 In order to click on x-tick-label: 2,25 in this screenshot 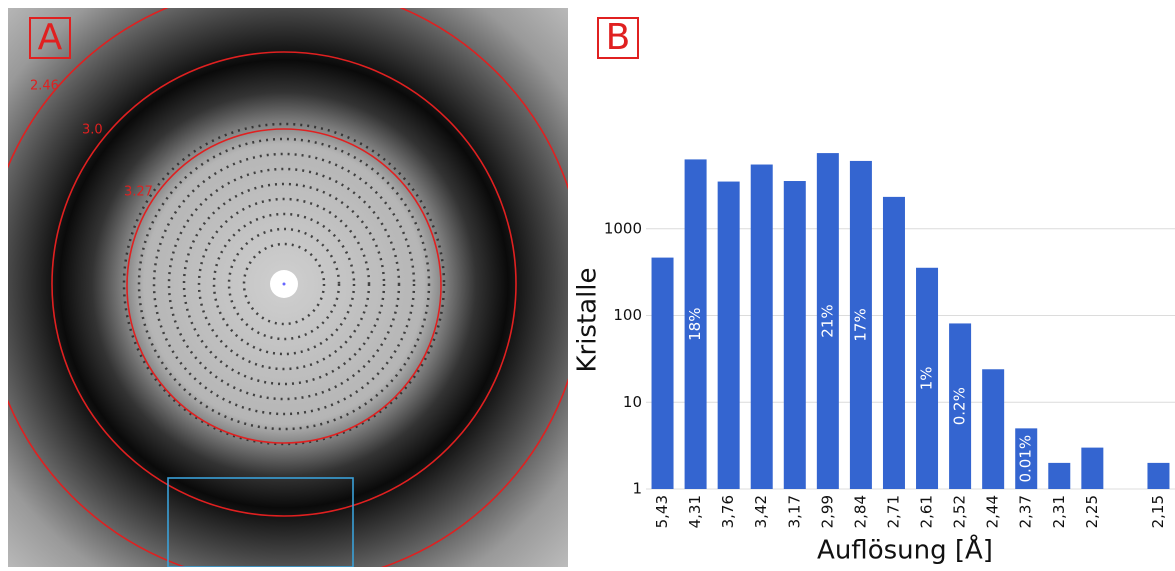, I will do `click(1092, 511)`.